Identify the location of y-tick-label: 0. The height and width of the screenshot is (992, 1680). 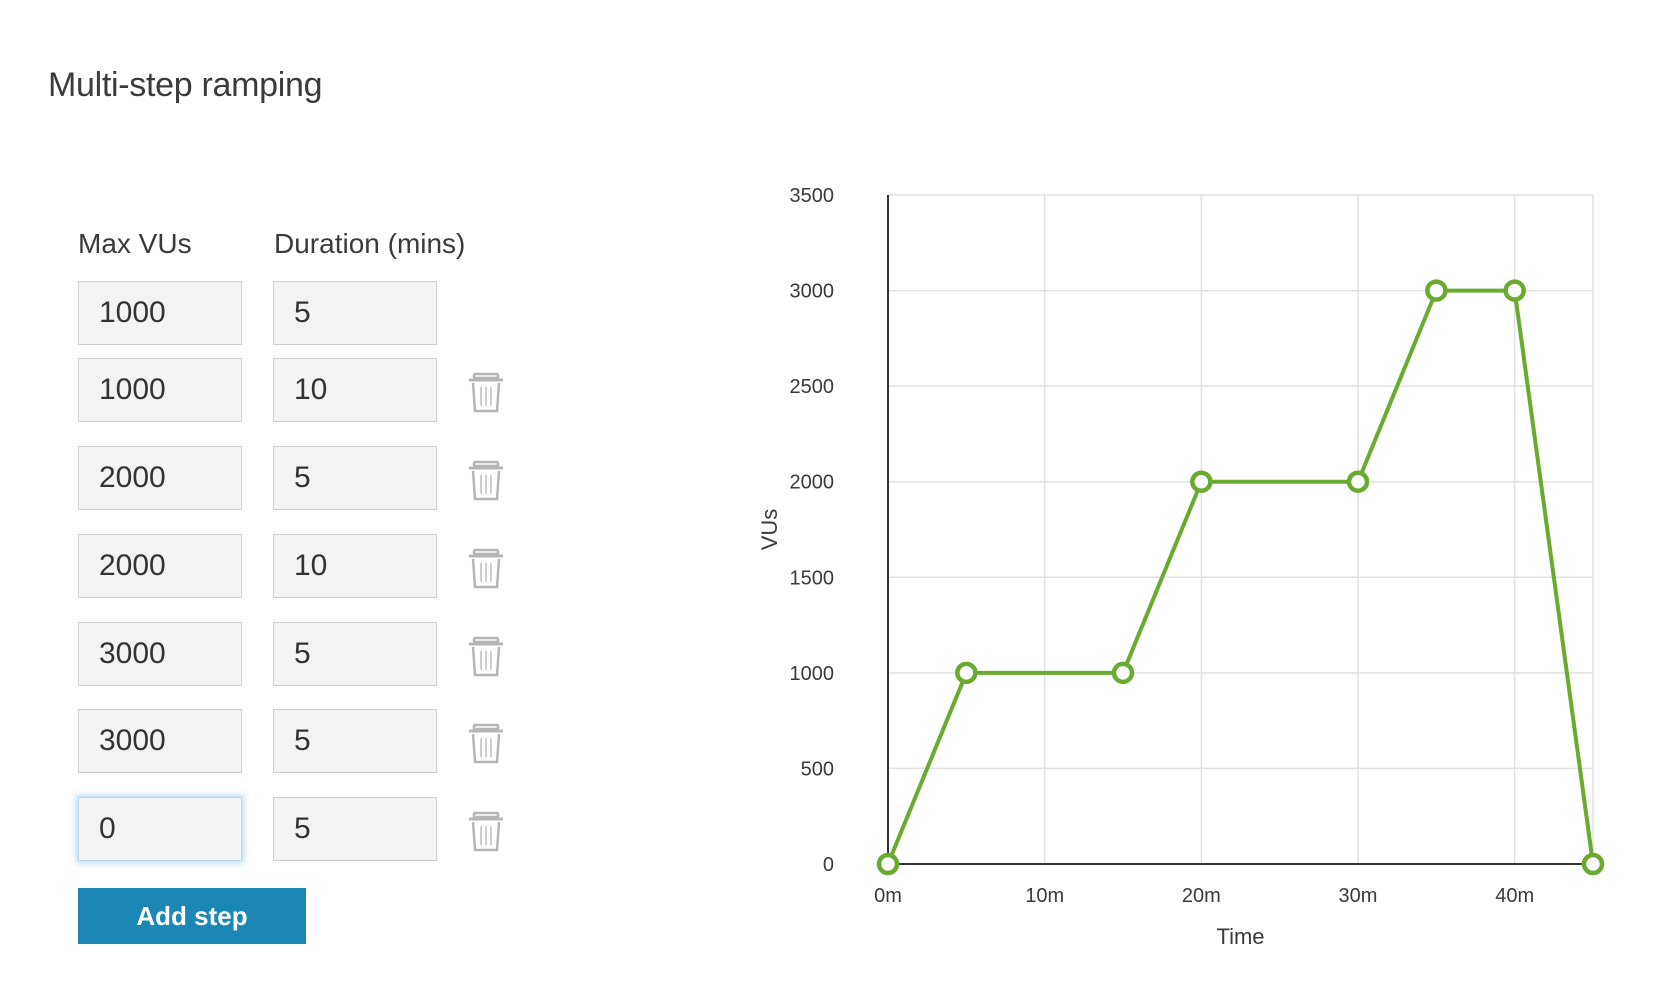
(828, 865).